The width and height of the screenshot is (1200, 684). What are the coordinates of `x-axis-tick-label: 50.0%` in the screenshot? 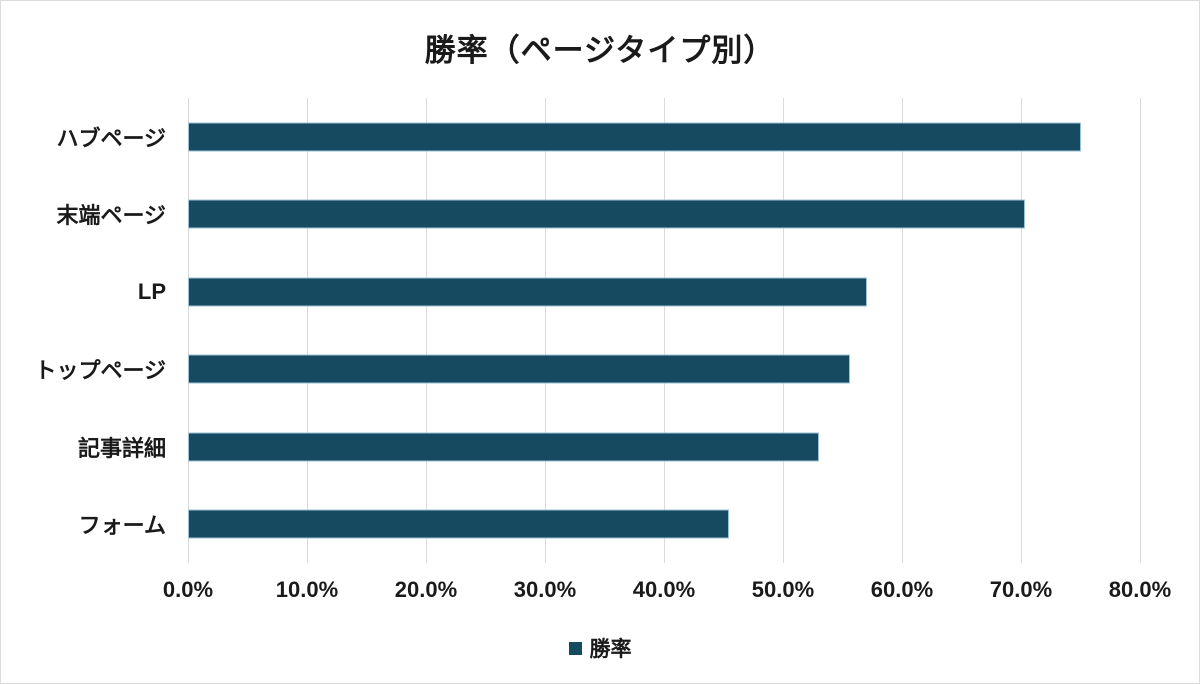 It's located at (783, 589).